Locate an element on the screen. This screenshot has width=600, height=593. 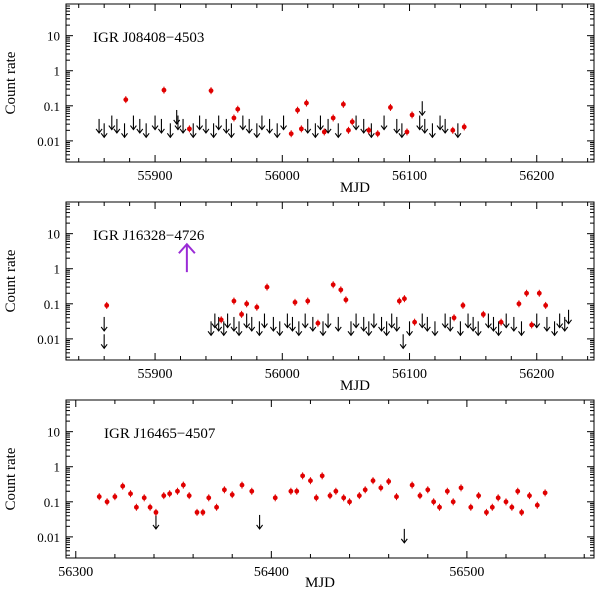
x-axis-label: MJD is located at coordinates (320, 583).